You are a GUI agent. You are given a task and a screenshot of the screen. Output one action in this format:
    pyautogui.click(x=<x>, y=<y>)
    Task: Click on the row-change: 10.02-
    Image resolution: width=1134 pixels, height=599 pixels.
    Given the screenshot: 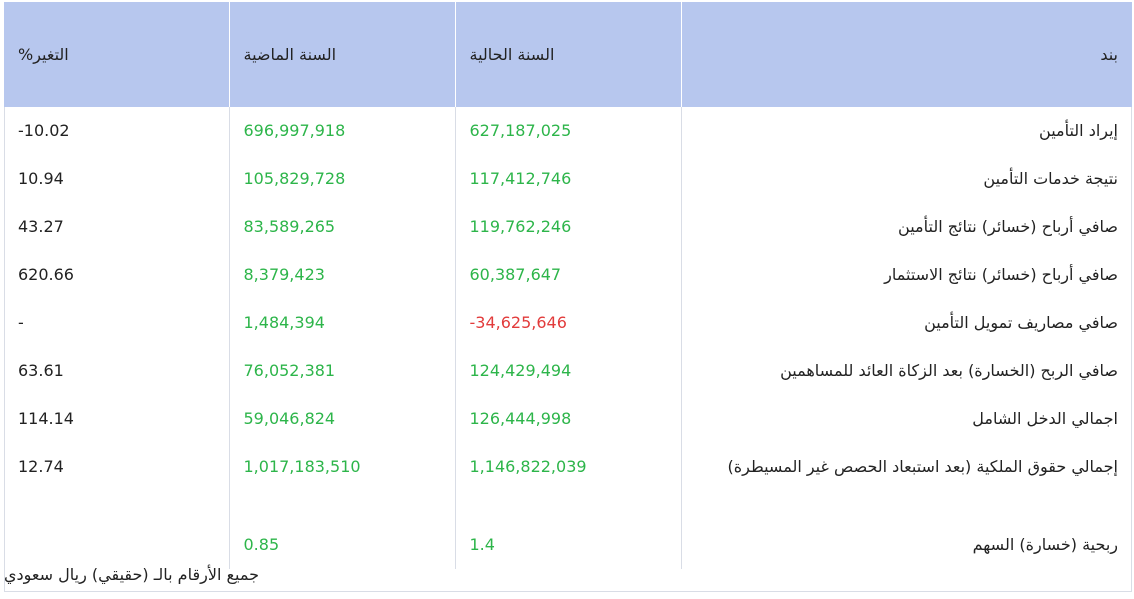 What is the action you would take?
    pyautogui.click(x=44, y=130)
    